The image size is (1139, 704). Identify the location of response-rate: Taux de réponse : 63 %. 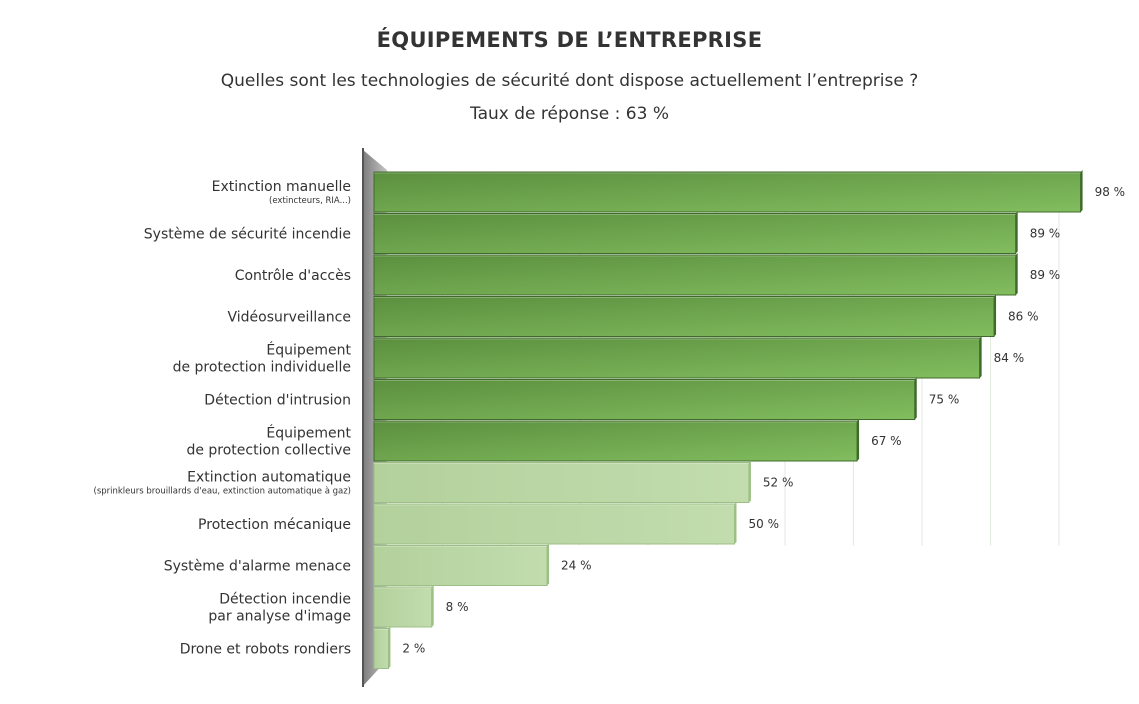
(569, 114).